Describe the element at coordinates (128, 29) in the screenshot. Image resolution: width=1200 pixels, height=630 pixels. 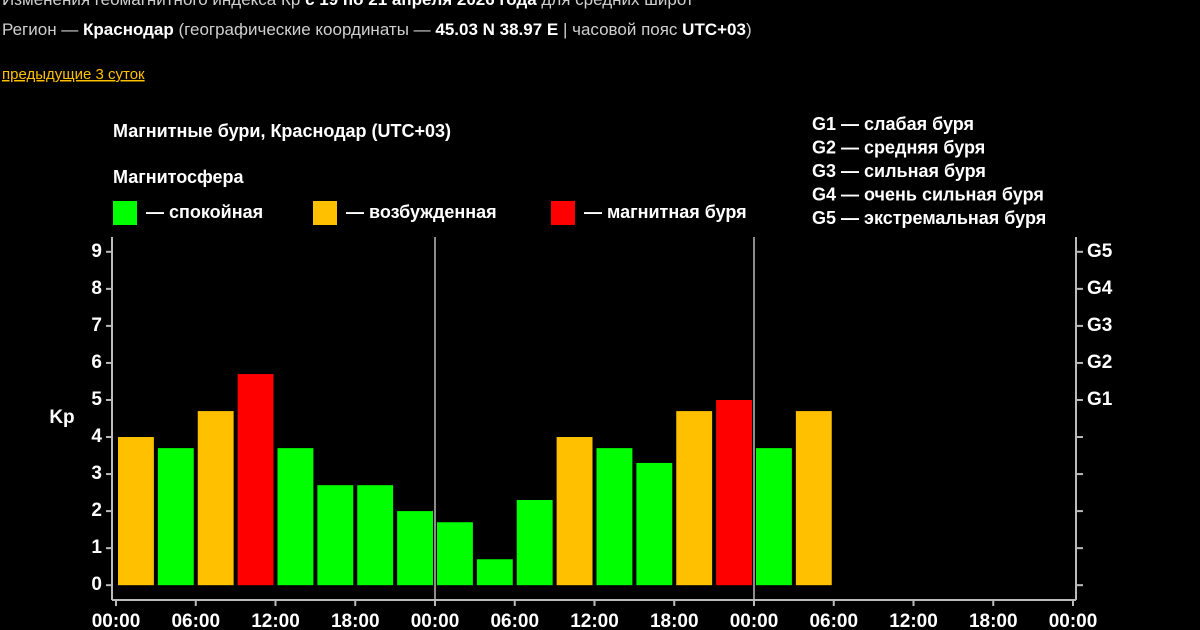
I see `text: Краснодар` at that location.